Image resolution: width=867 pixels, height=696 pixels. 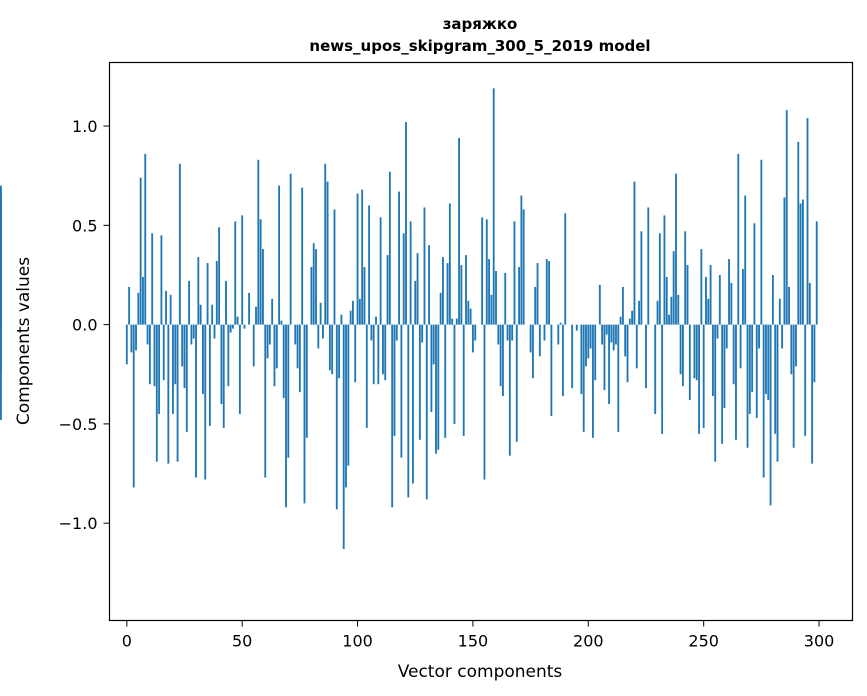 I want to click on y-tick-label-4: 1.0, so click(x=84, y=126).